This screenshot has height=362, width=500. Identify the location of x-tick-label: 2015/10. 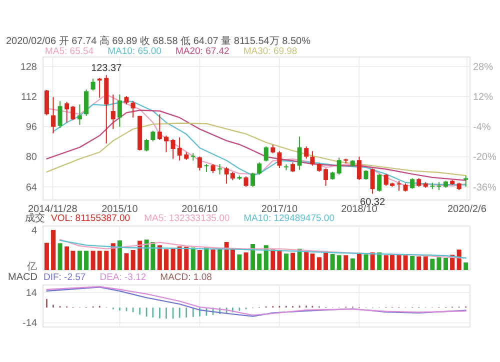
(120, 209).